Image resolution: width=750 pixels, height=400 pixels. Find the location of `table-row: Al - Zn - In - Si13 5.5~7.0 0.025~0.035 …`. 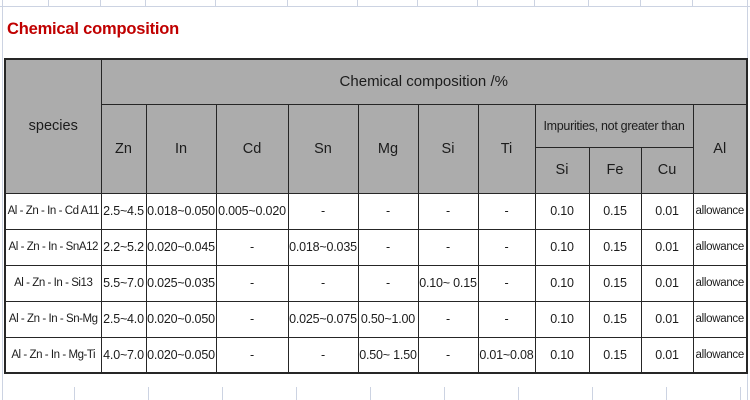

table-row: Al - Zn - In - Si13 5.5~7.0 0.025~0.035 … is located at coordinates (376, 283).